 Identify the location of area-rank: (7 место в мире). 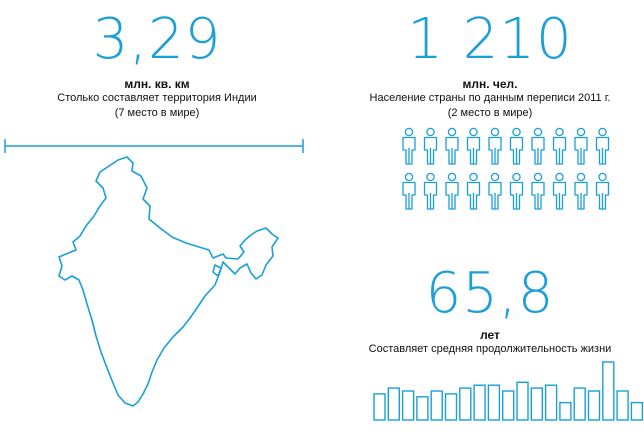
(157, 113).